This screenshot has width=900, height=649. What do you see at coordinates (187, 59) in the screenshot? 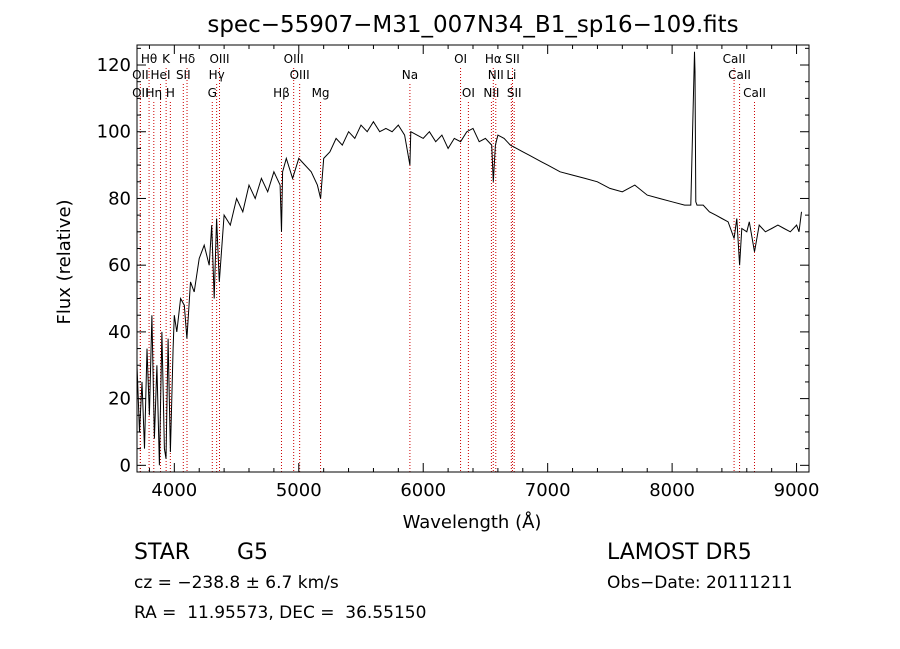
I see `line-marker-label: Hδ` at bounding box center [187, 59].